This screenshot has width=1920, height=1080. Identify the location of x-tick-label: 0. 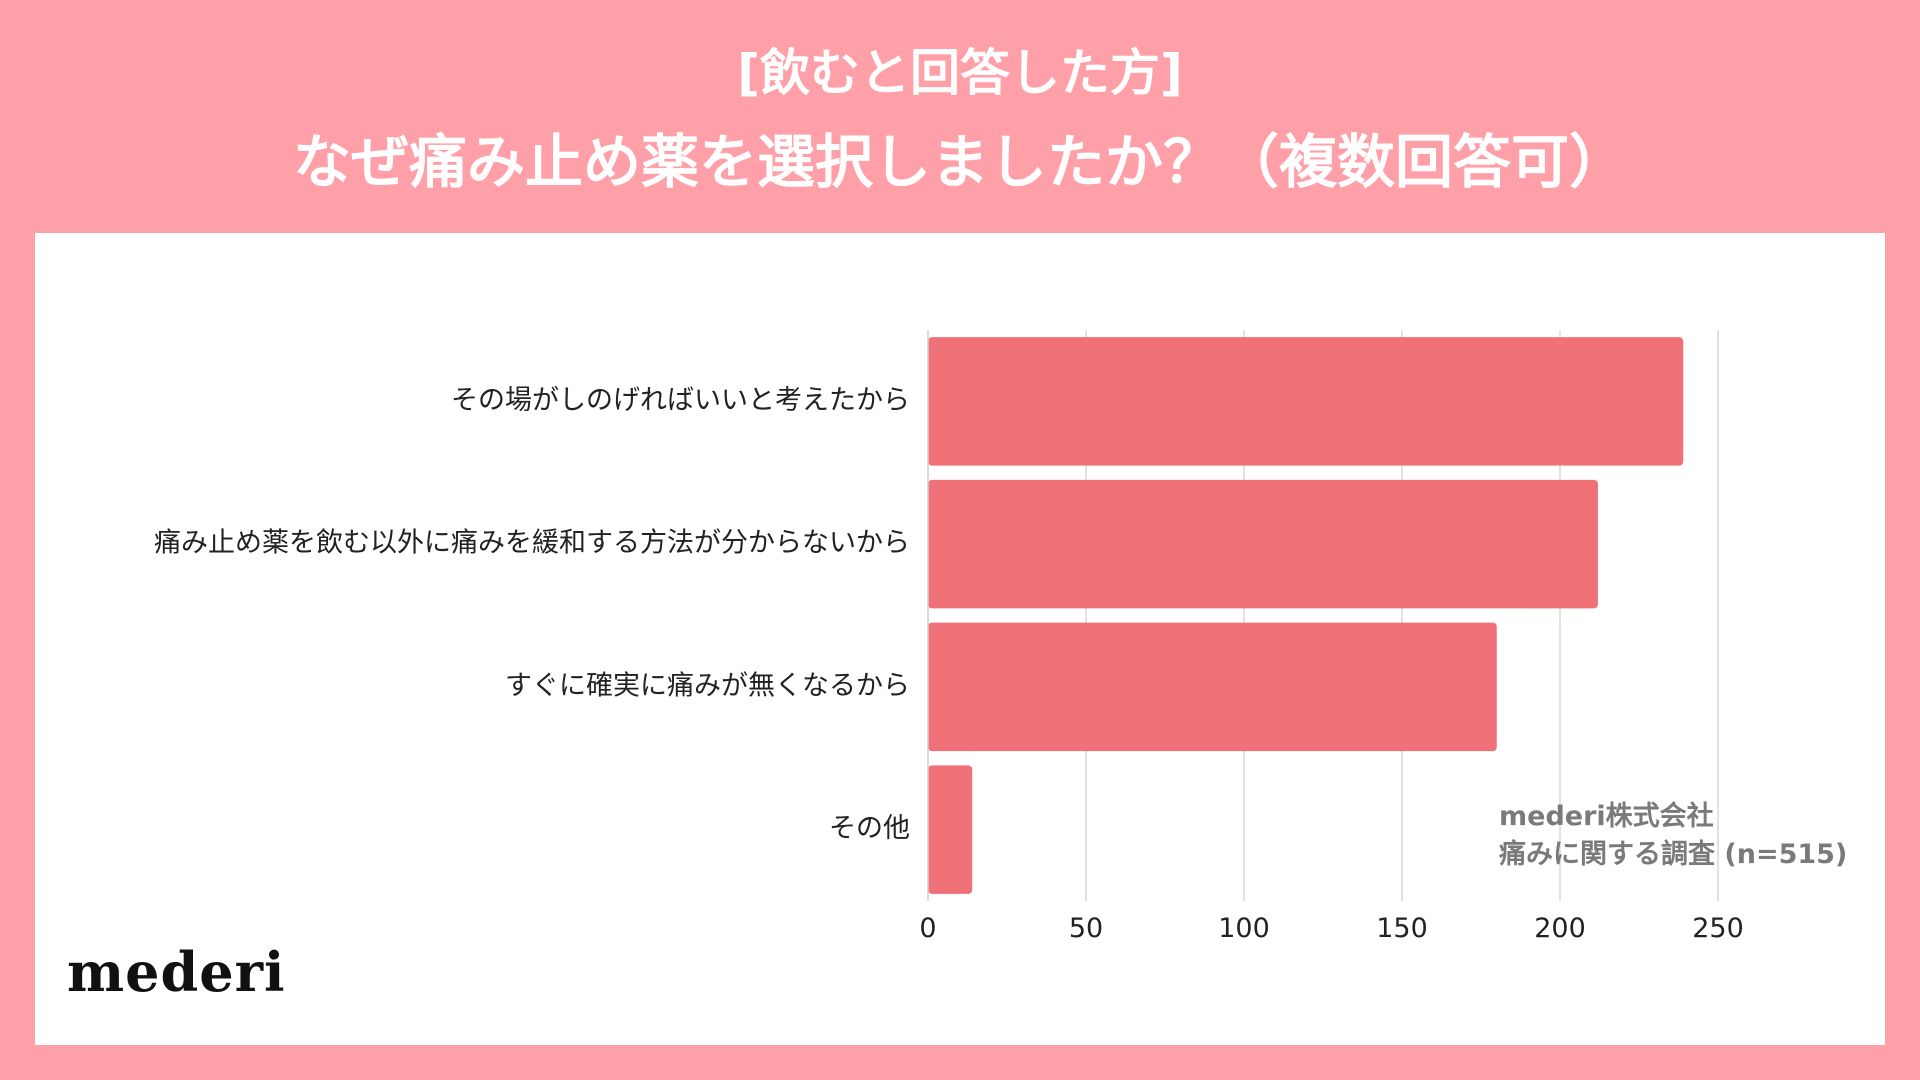
(927, 928).